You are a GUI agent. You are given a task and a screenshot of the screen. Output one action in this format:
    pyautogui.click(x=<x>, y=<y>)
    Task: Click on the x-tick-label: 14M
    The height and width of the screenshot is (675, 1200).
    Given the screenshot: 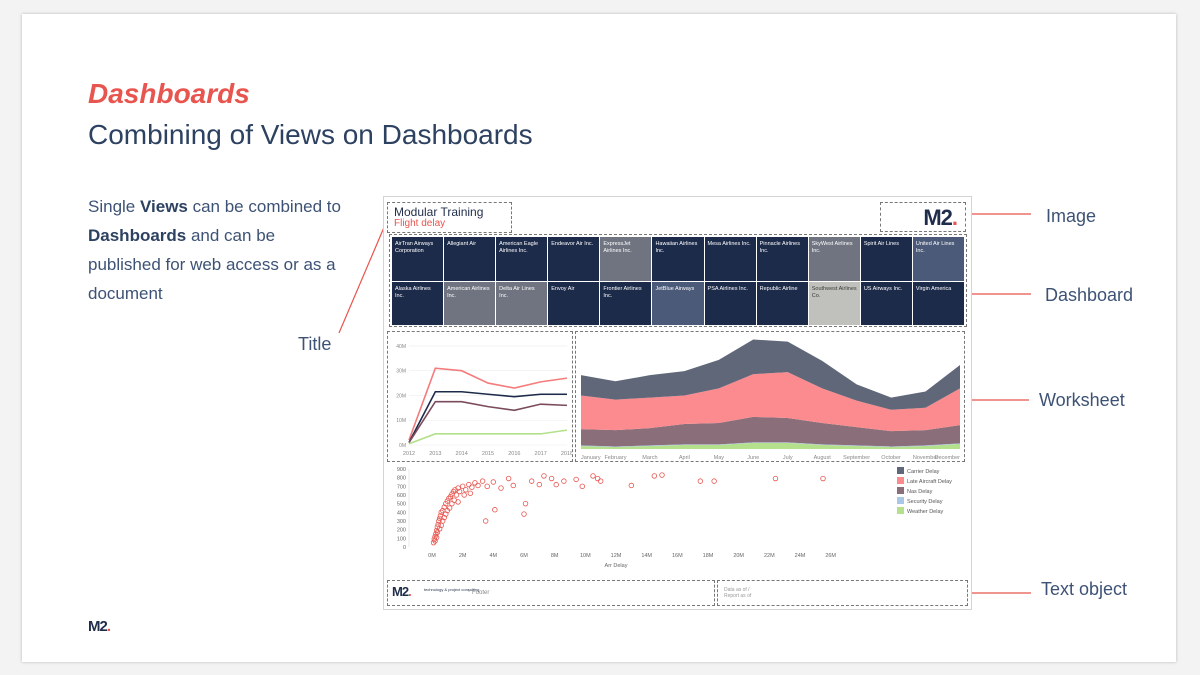 What is the action you would take?
    pyautogui.click(x=646, y=556)
    